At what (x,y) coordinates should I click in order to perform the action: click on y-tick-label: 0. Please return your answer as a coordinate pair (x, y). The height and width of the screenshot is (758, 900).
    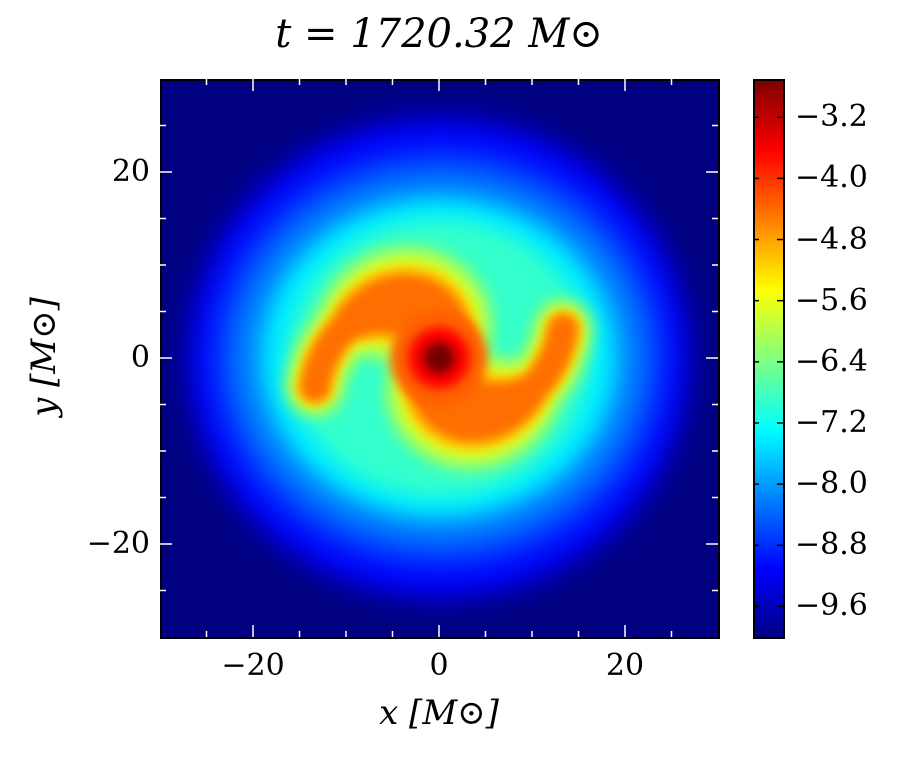
    Looking at the image, I should click on (140, 357).